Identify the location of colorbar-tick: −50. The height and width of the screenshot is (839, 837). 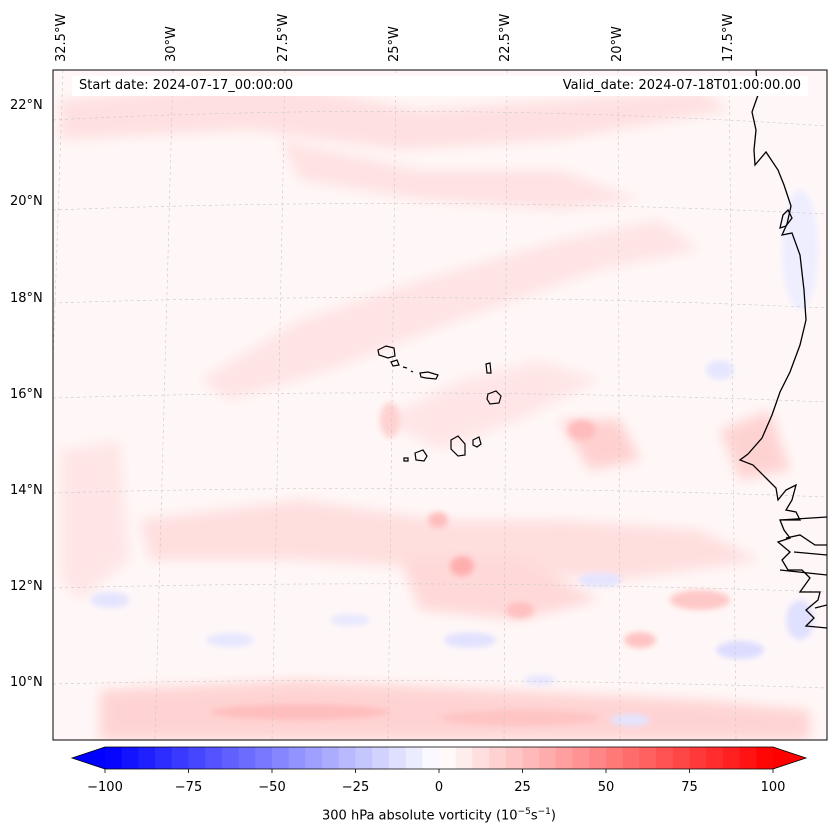
(272, 787).